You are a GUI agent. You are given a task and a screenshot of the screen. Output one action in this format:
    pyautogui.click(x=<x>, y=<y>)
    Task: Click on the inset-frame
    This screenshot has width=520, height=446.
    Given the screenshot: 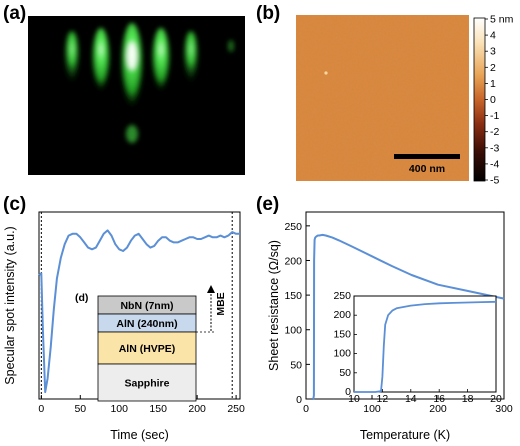 What is the action you would take?
    pyautogui.click(x=425, y=344)
    